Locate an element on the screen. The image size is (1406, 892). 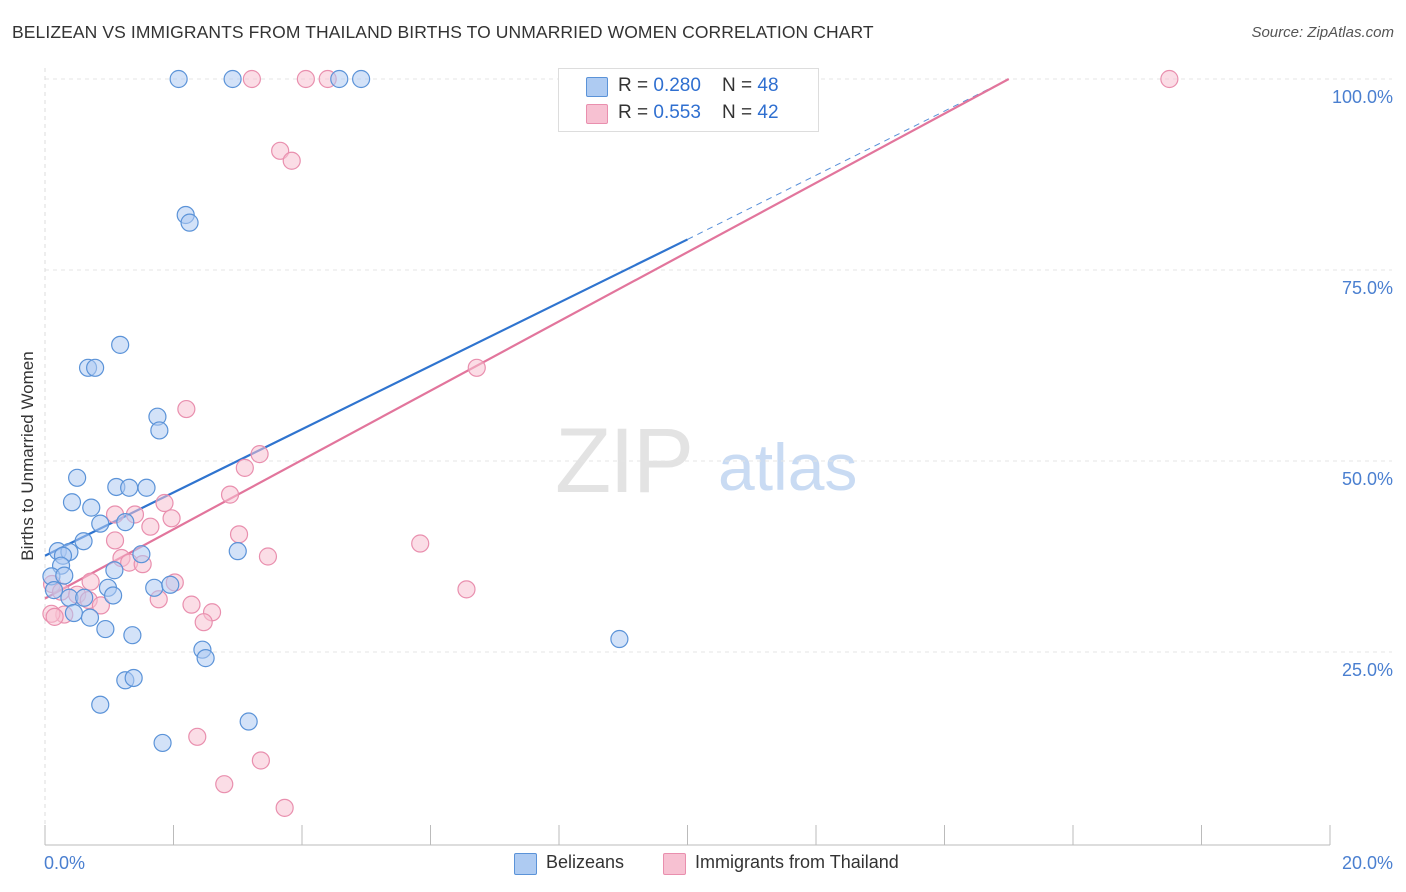
y-tick-label: 75.0% is located at coordinates (1367, 288).